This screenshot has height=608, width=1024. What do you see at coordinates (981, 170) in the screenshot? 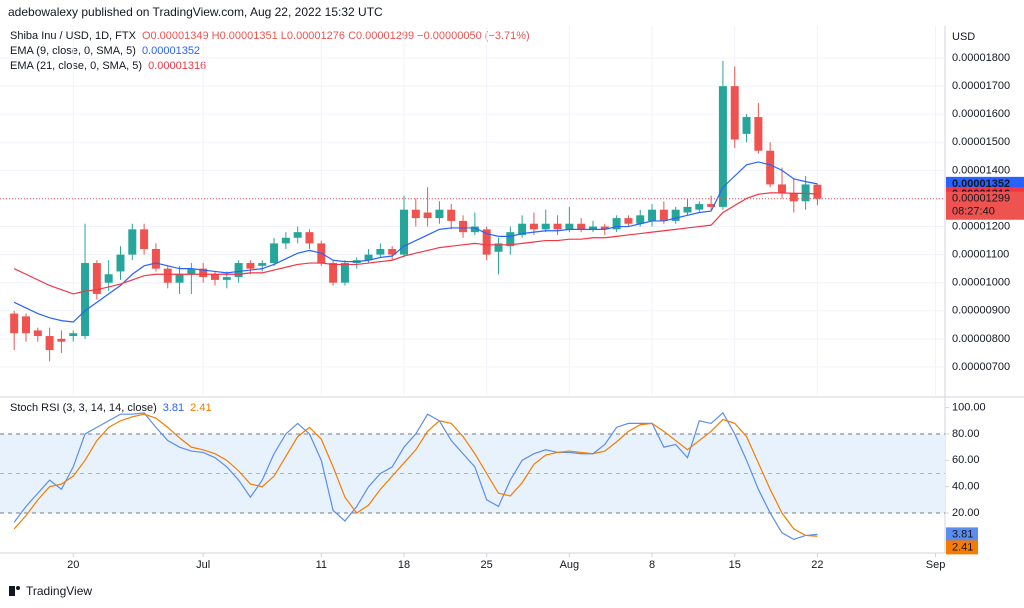
I see `y-tick-label: 0.00001400` at bounding box center [981, 170].